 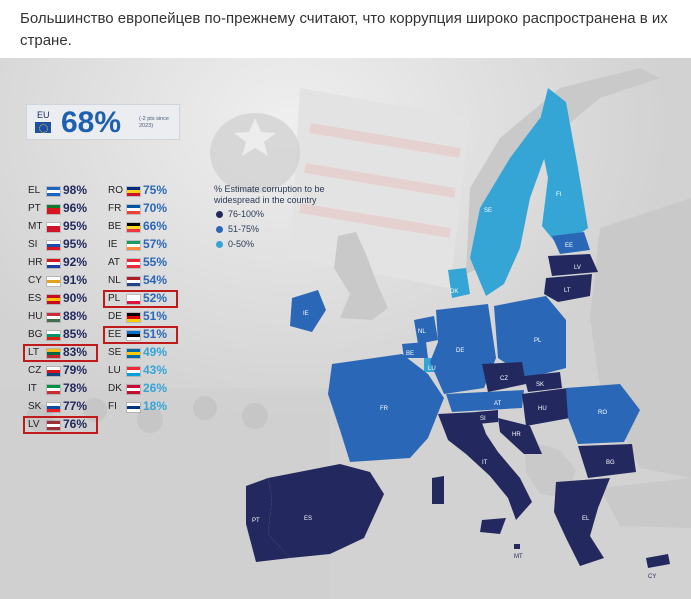 I want to click on country-percent: 66%, so click(x=155, y=226).